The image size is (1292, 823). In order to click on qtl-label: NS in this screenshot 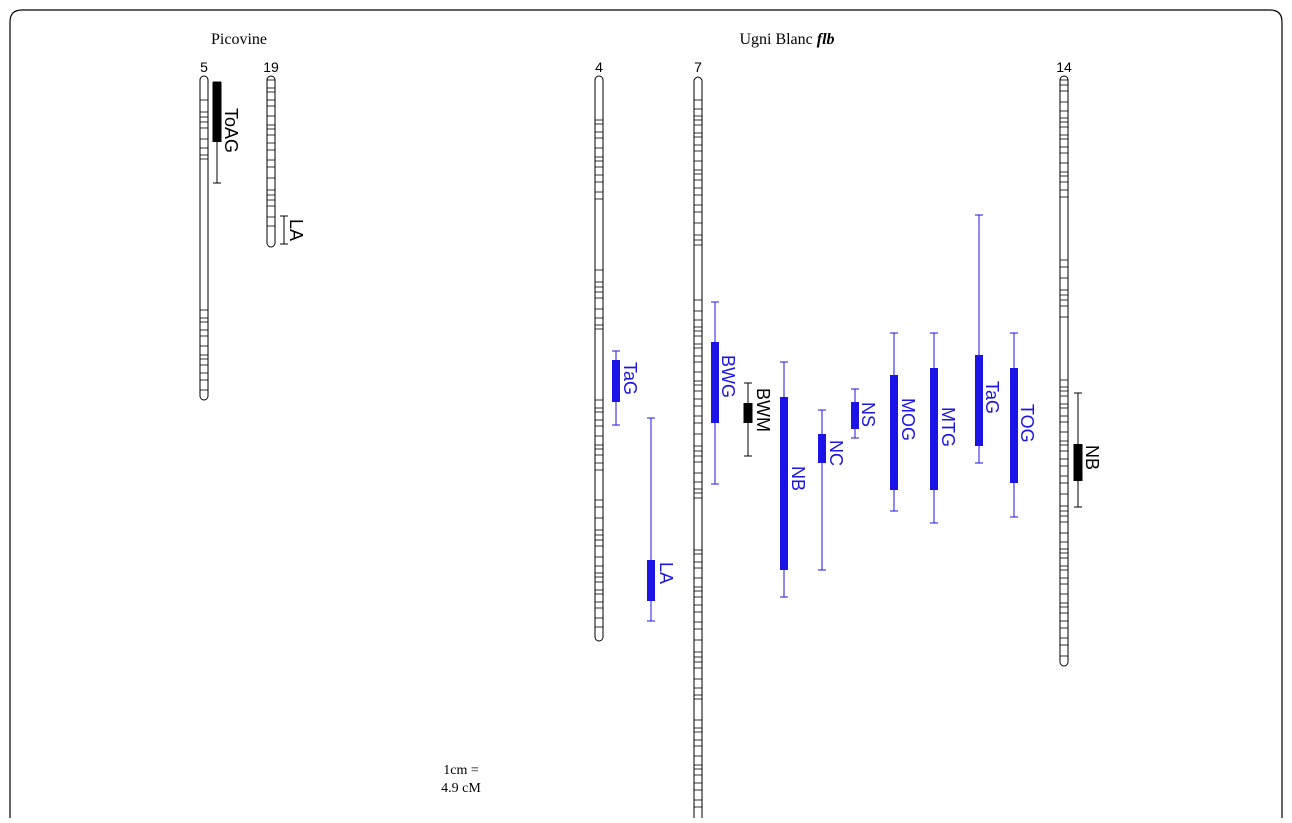, I will do `click(868, 414)`.